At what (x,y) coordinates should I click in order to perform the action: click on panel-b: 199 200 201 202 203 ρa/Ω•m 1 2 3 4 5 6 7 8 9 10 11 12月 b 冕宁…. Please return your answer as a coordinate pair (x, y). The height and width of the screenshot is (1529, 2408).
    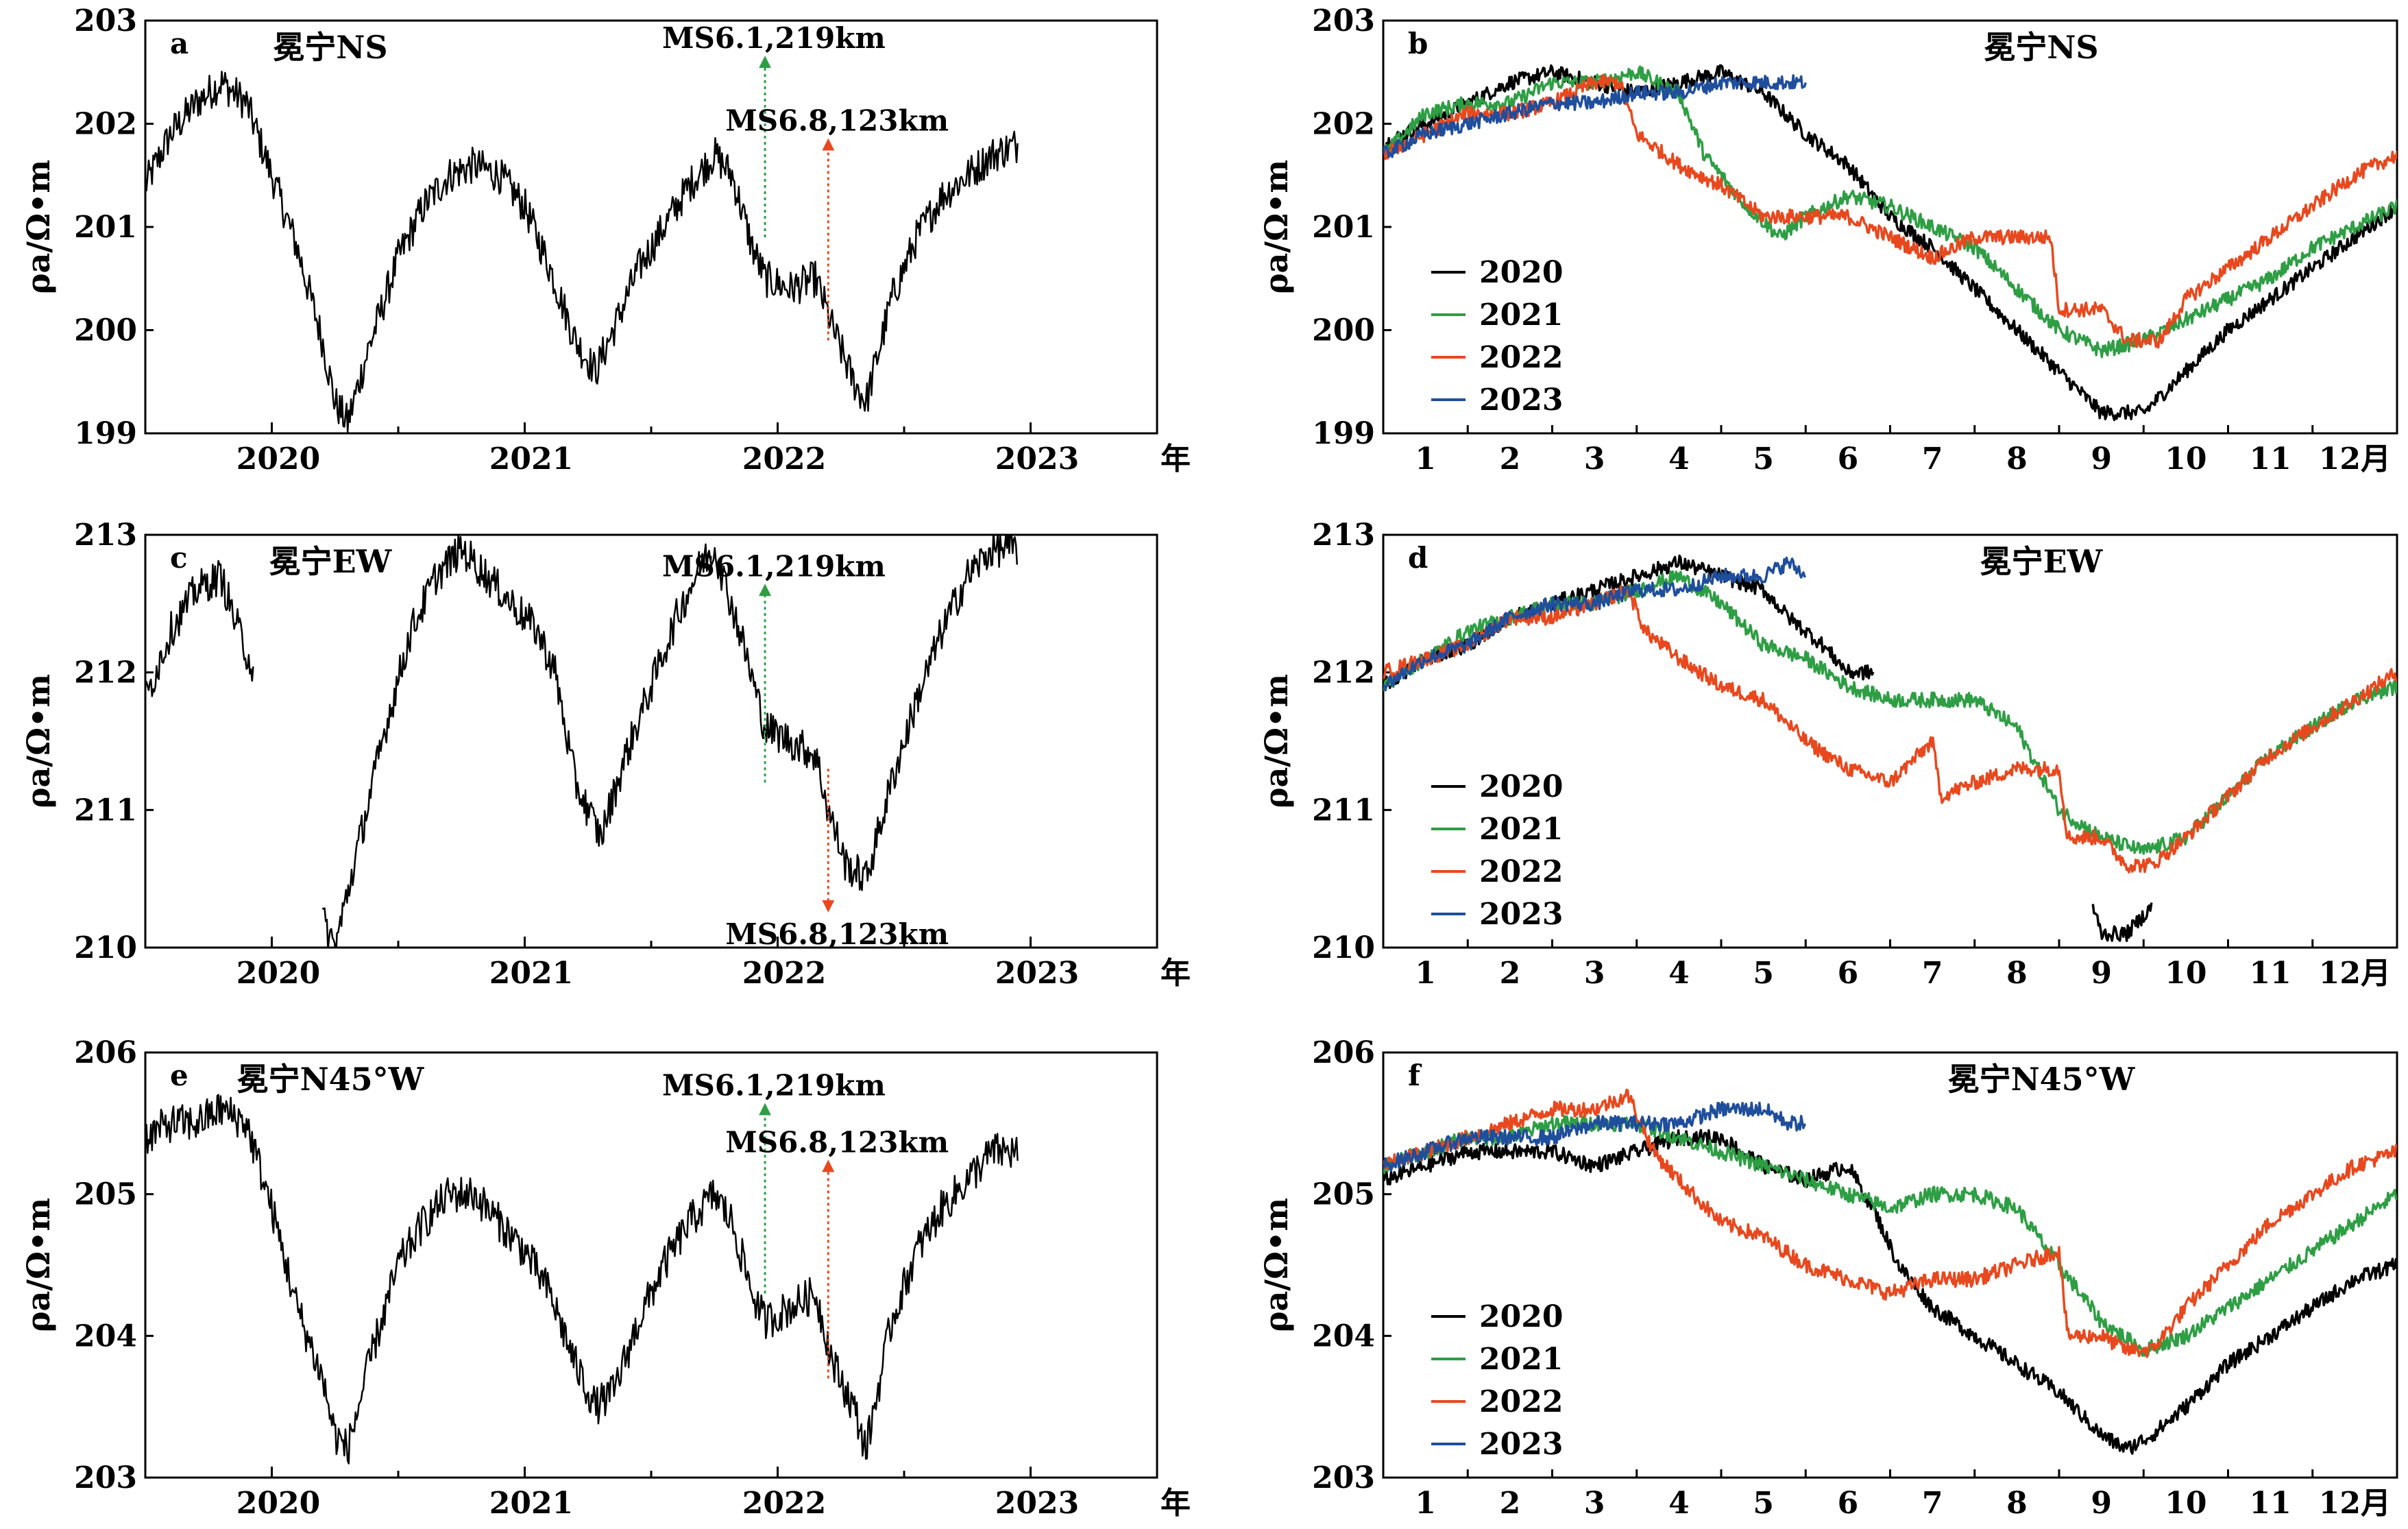
    Looking at the image, I should click on (1828, 240).